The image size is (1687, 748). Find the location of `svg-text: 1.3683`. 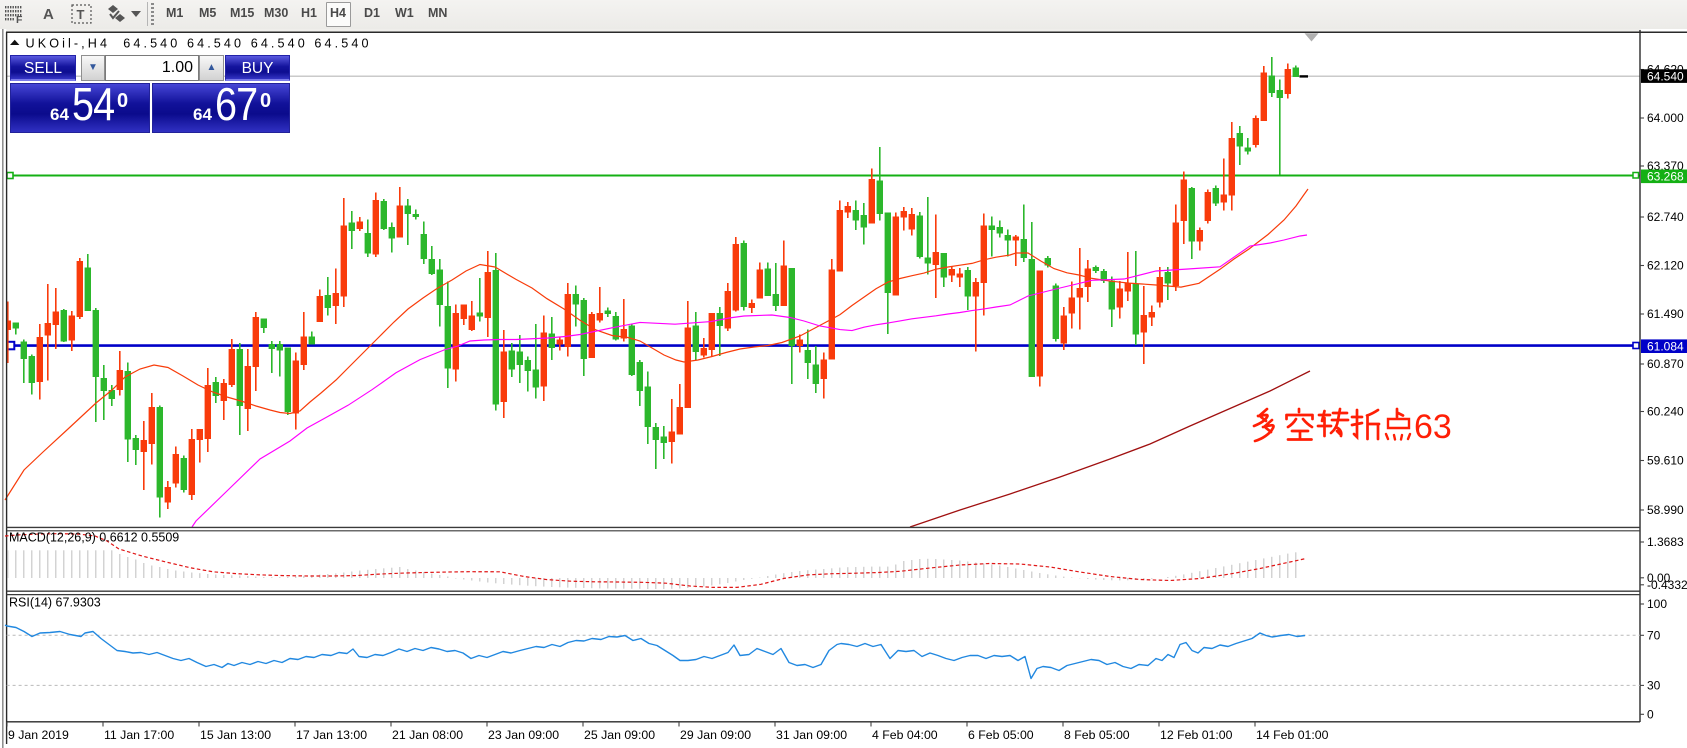

svg-text: 1.3683 is located at coordinates (1665, 542).